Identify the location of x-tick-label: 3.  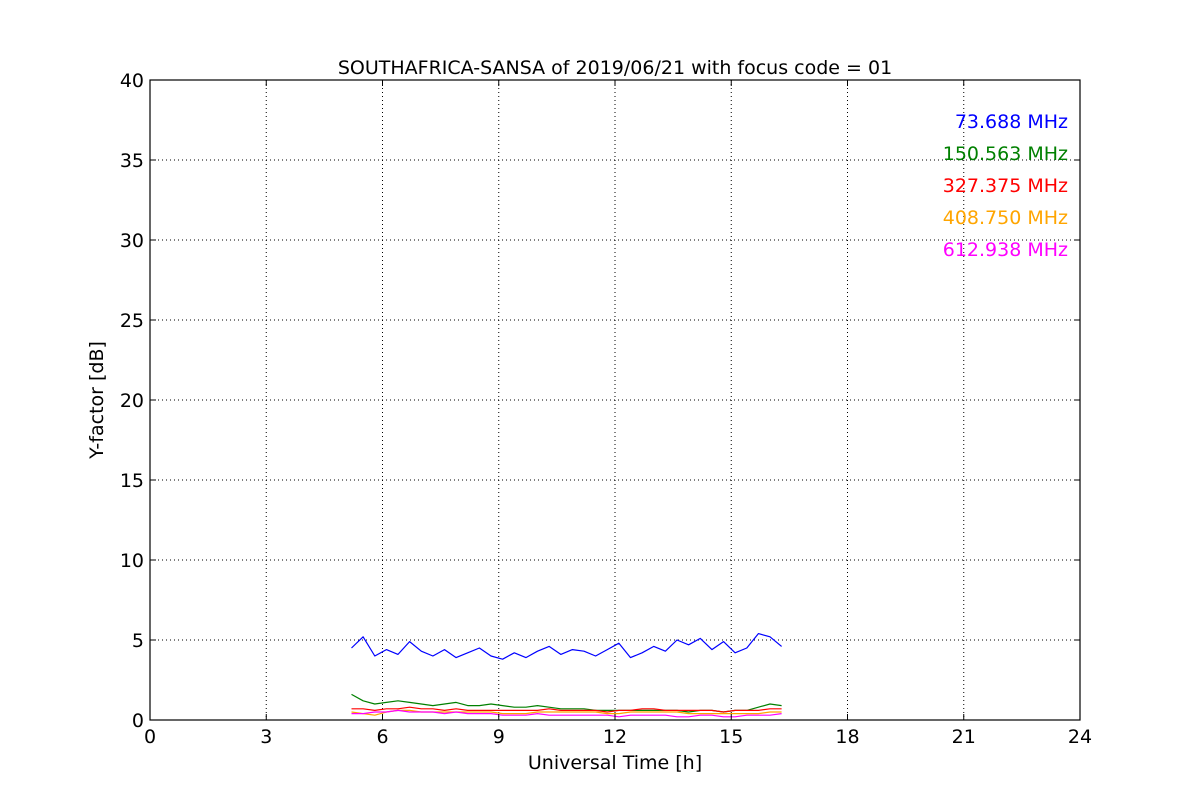
(266, 737).